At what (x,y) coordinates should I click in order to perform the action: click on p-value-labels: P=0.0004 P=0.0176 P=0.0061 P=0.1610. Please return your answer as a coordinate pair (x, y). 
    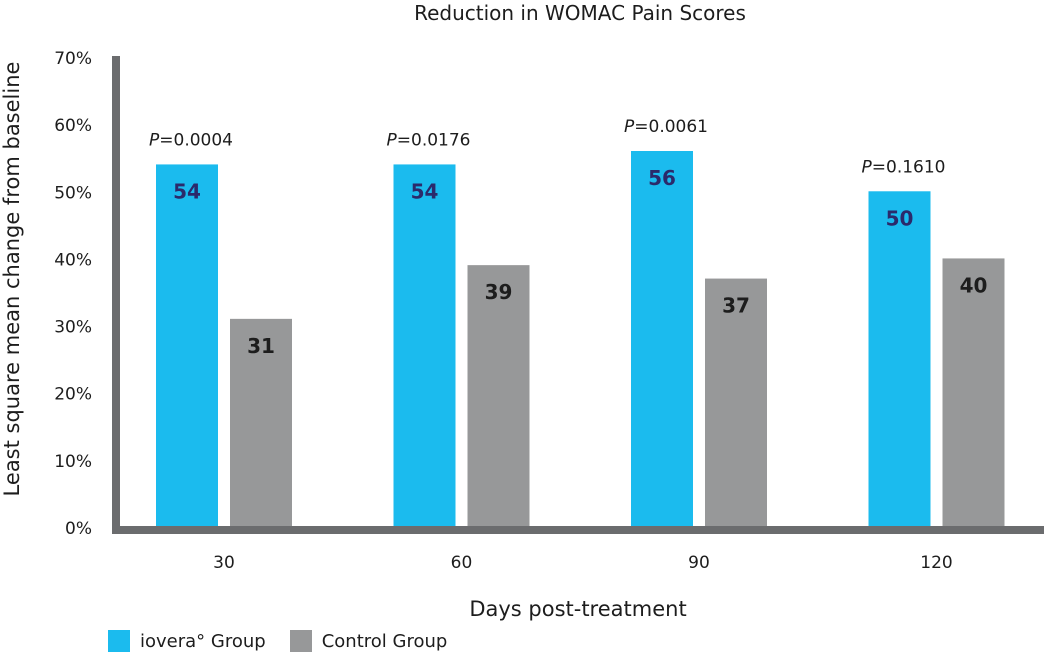
    Looking at the image, I should click on (547, 147).